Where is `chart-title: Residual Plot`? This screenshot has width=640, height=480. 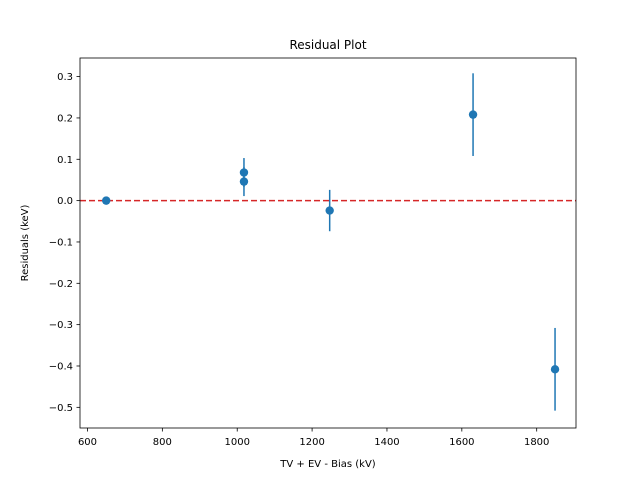
chart-title: Residual Plot is located at coordinates (327, 45).